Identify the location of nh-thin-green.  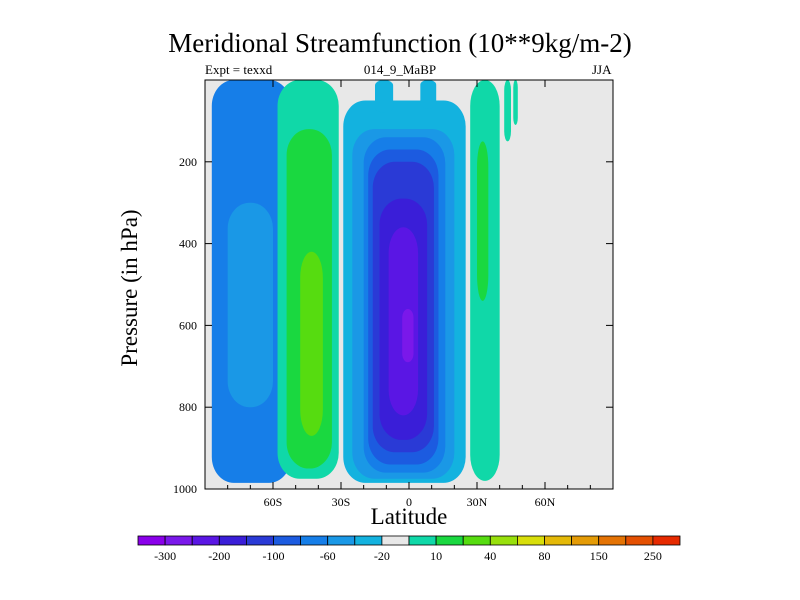
(507, 111).